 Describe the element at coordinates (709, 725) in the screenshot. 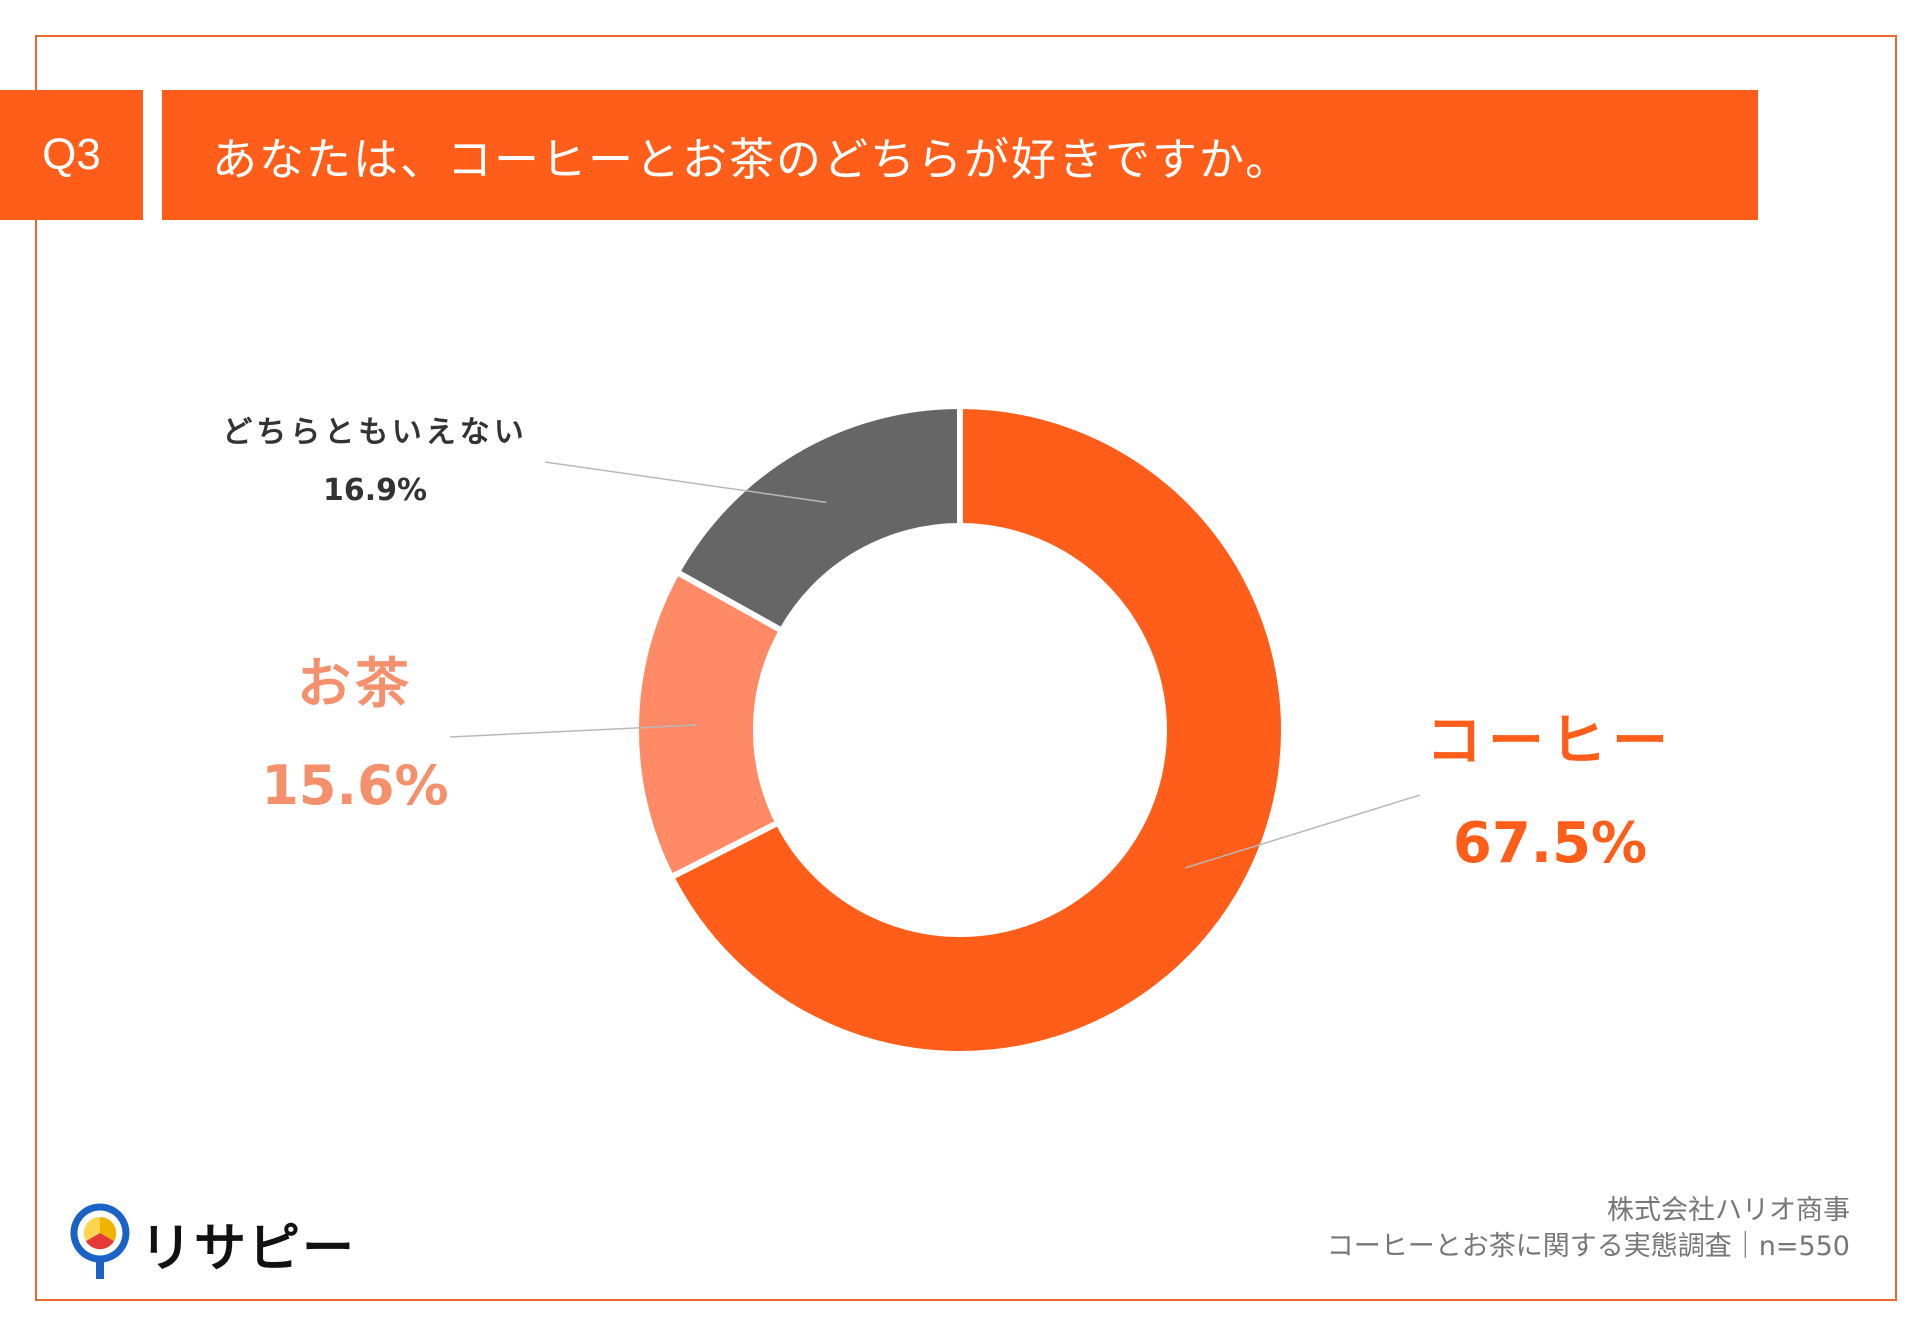

I see `slice-tea` at that location.